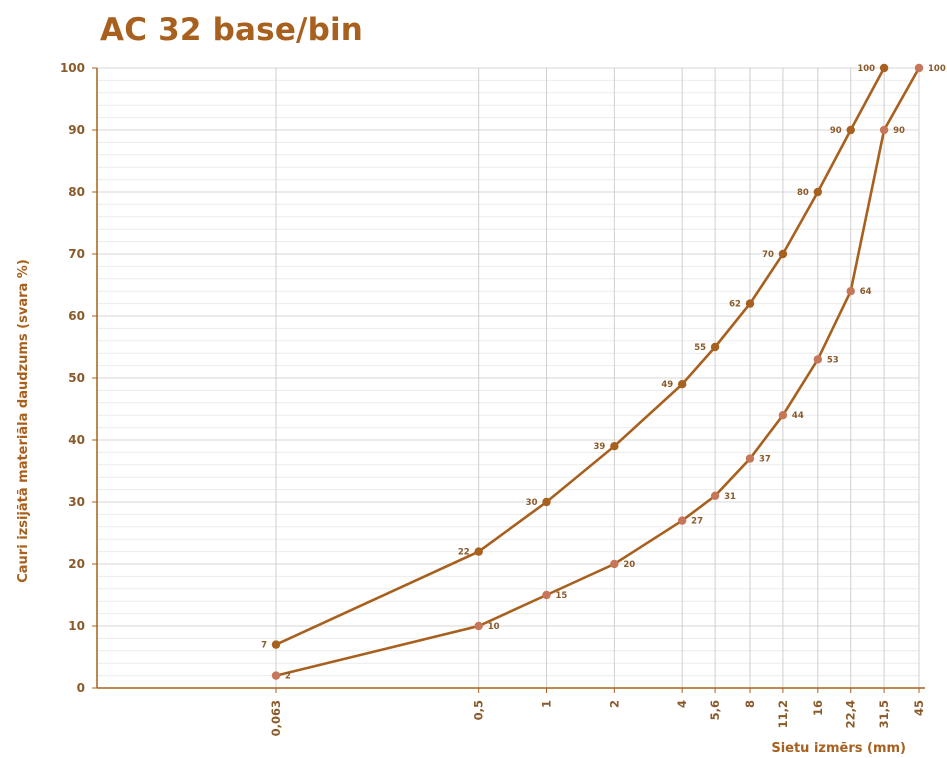  Describe the element at coordinates (264, 646) in the screenshot. I see `data-label: 7` at that location.